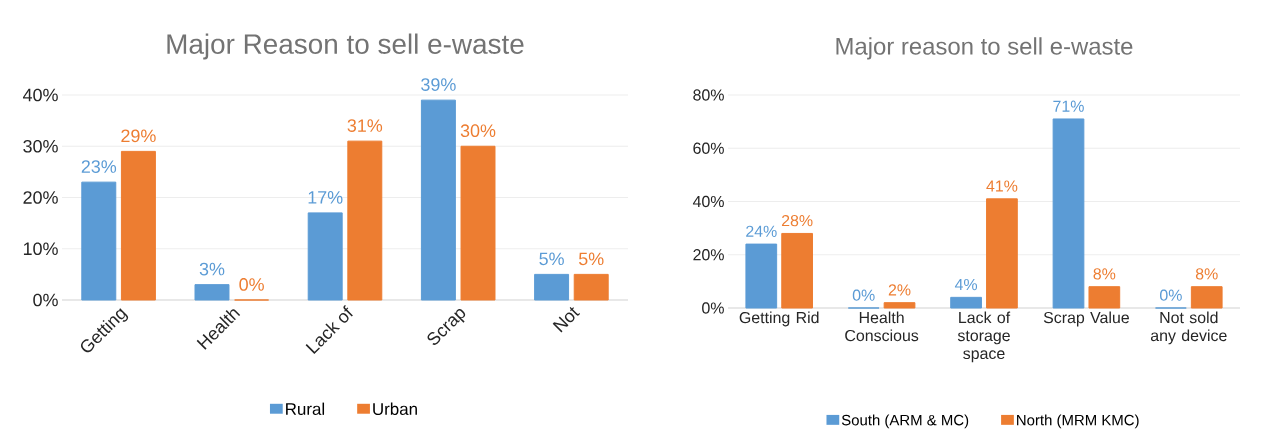 The image size is (1268, 434). What do you see at coordinates (708, 95) in the screenshot?
I see `y-tick-label: 80%` at bounding box center [708, 95].